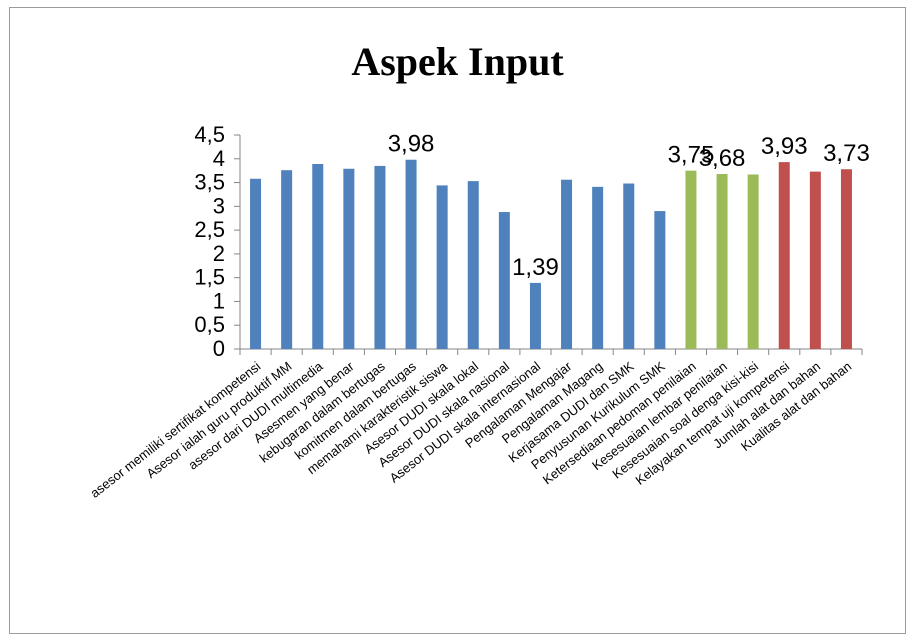 Image resolution: width=915 pixels, height=642 pixels. Describe the element at coordinates (209, 182) in the screenshot. I see `y-tick-label: 3,5` at that location.